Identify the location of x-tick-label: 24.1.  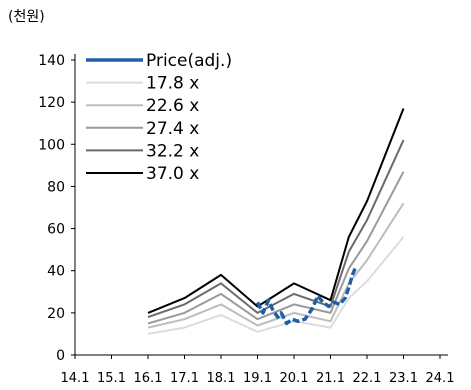
(440, 378).